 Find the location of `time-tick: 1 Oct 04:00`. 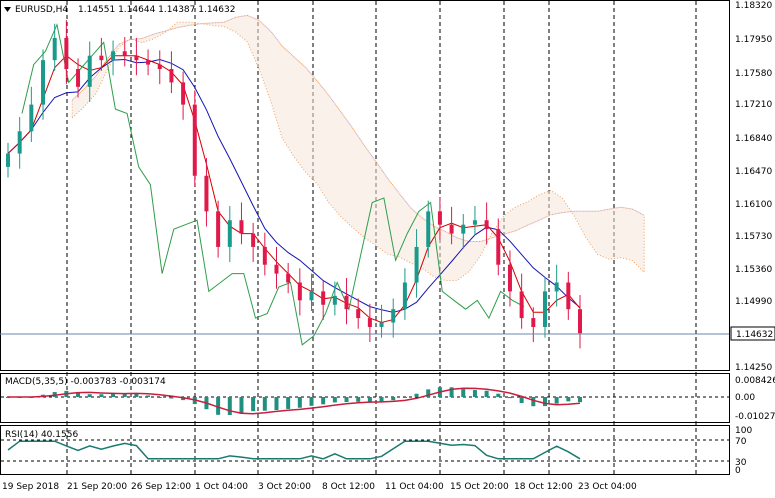

time-tick: 1 Oct 04:00 is located at coordinates (221, 487).